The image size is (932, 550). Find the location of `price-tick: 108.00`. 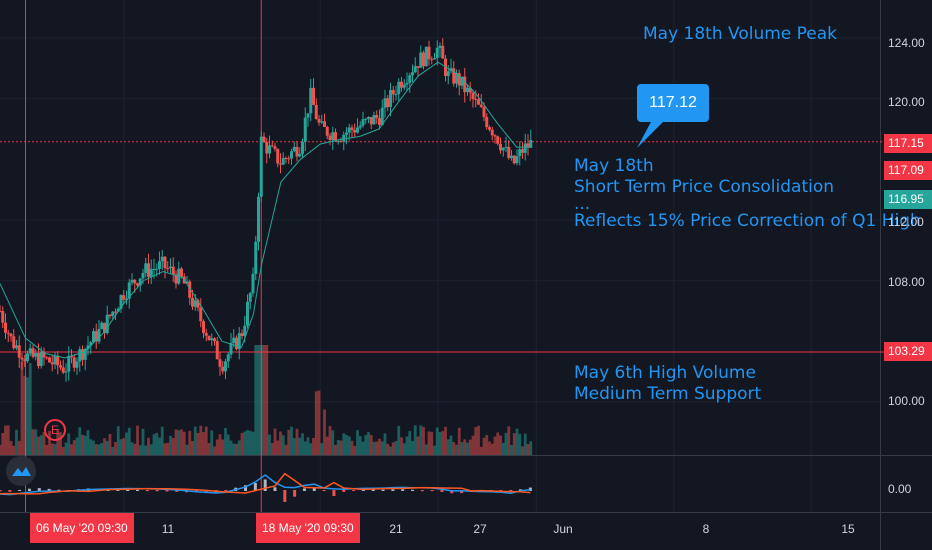

price-tick: 108.00 is located at coordinates (906, 282).